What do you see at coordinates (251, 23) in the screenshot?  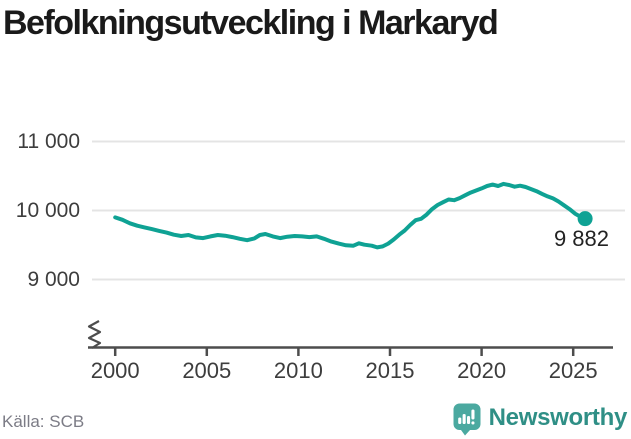 I see `page-title: Befolkningsutveckling i Markaryd` at bounding box center [251, 23].